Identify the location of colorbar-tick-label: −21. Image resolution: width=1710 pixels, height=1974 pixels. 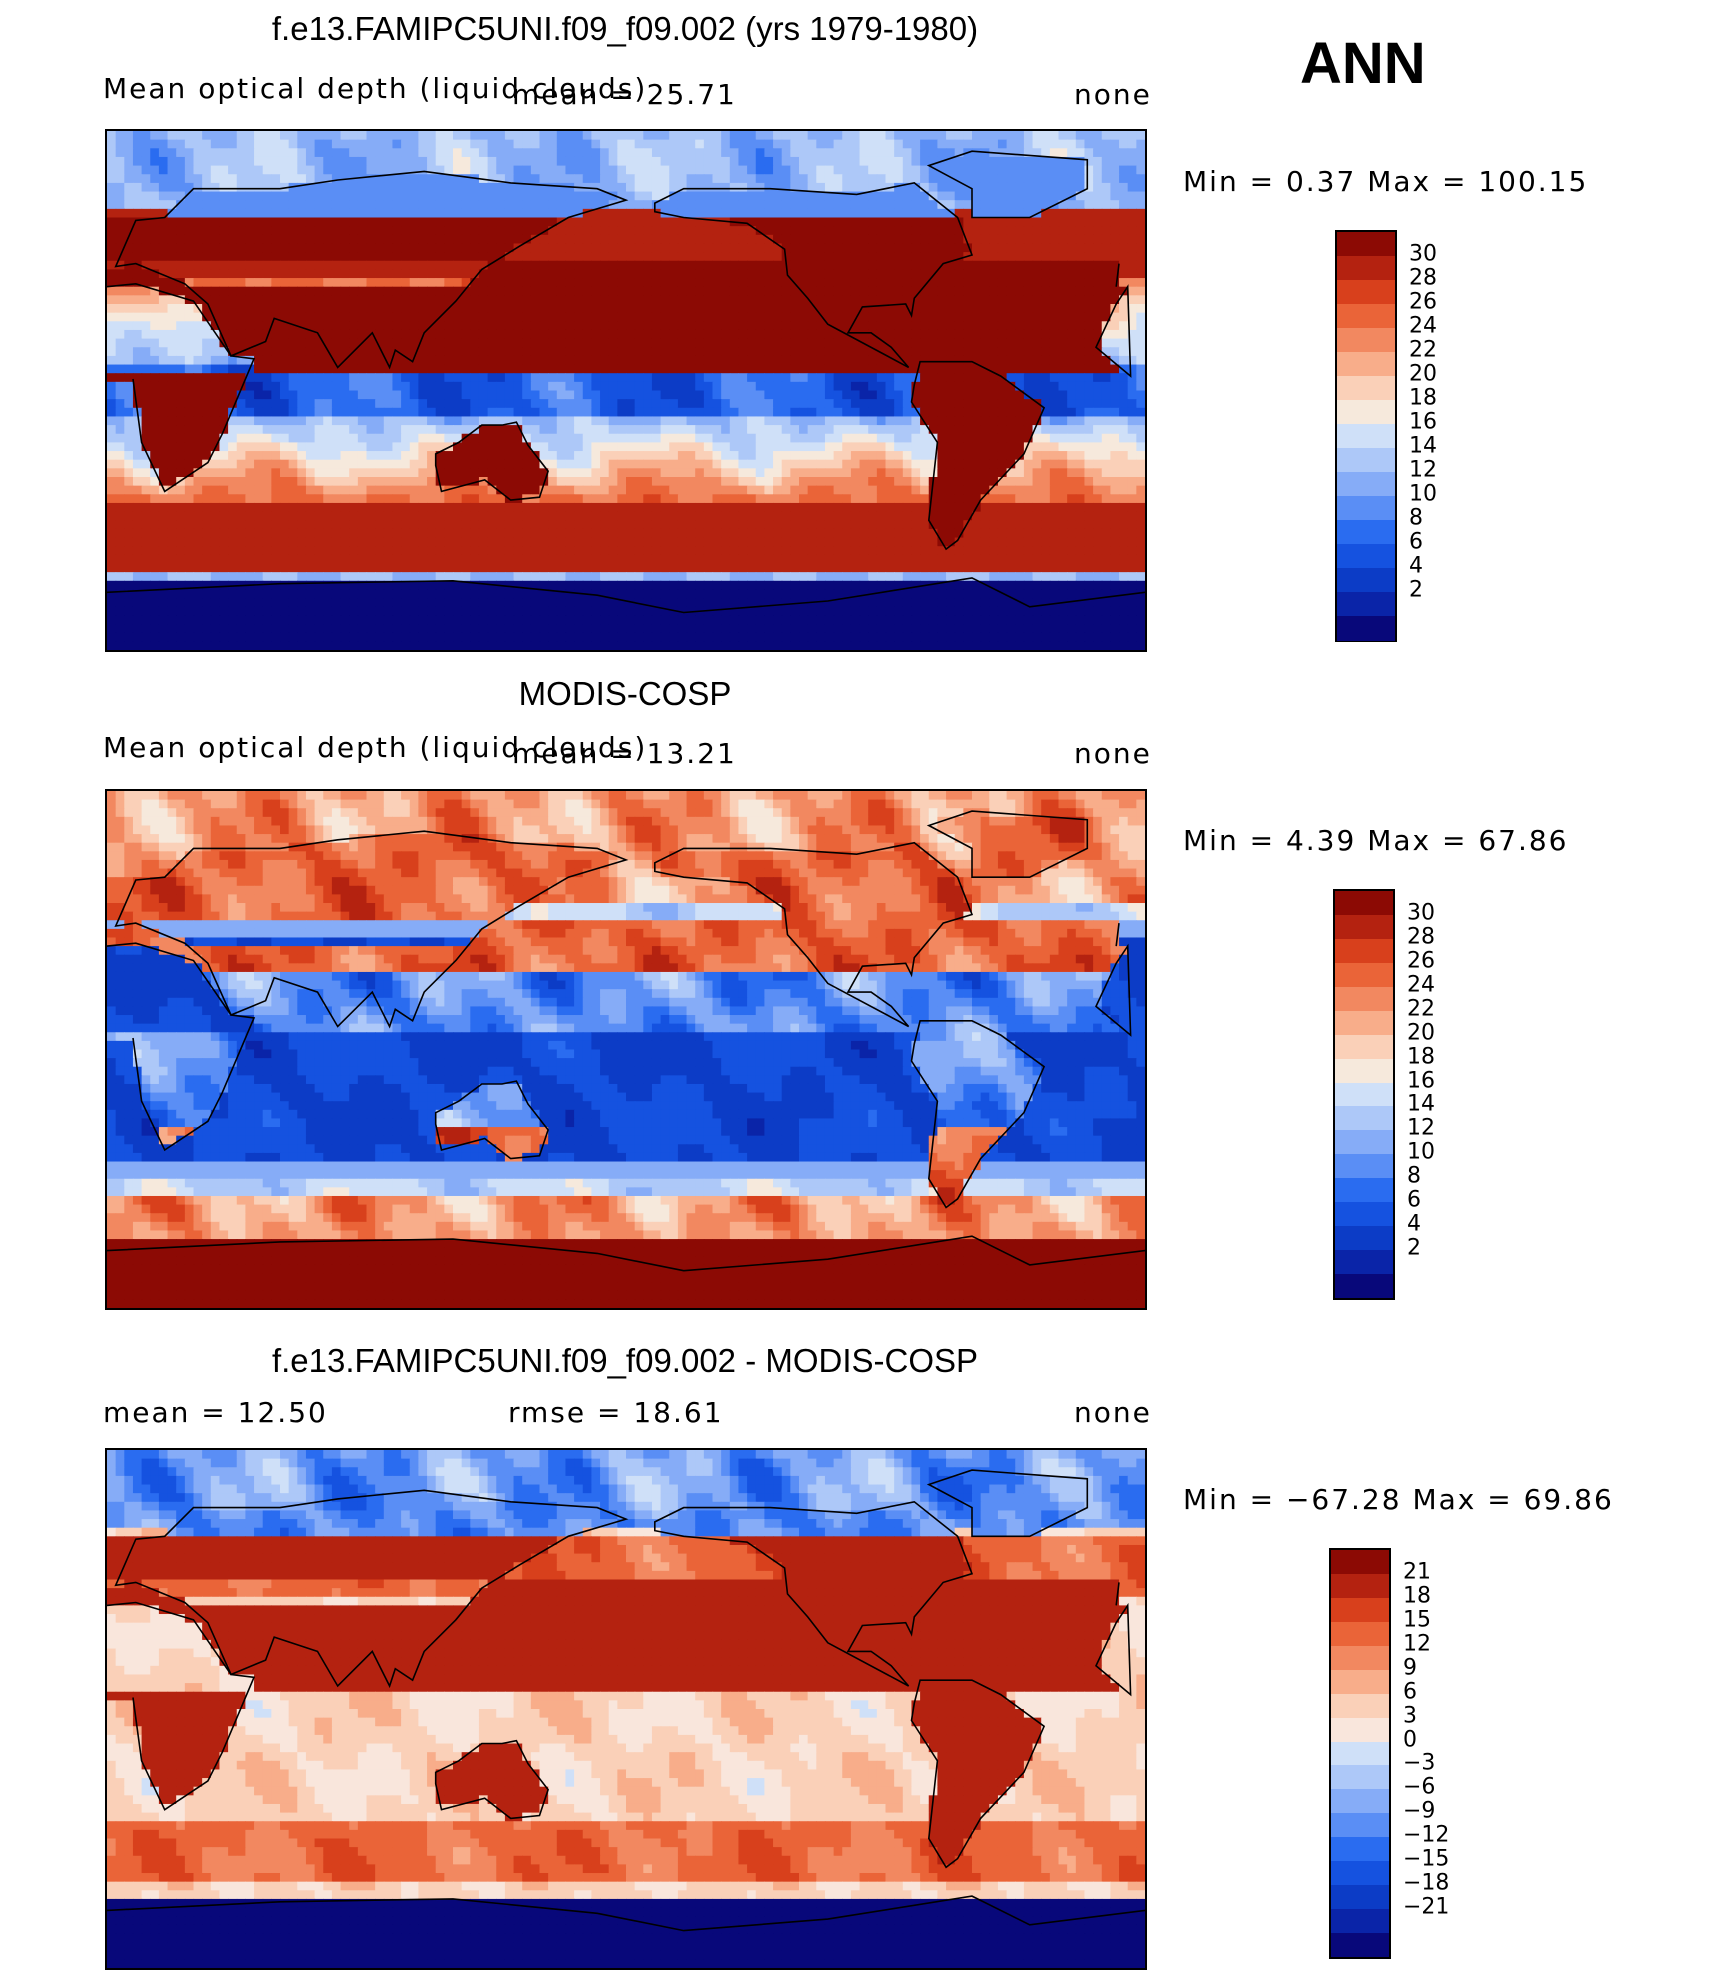
(1426, 1907).